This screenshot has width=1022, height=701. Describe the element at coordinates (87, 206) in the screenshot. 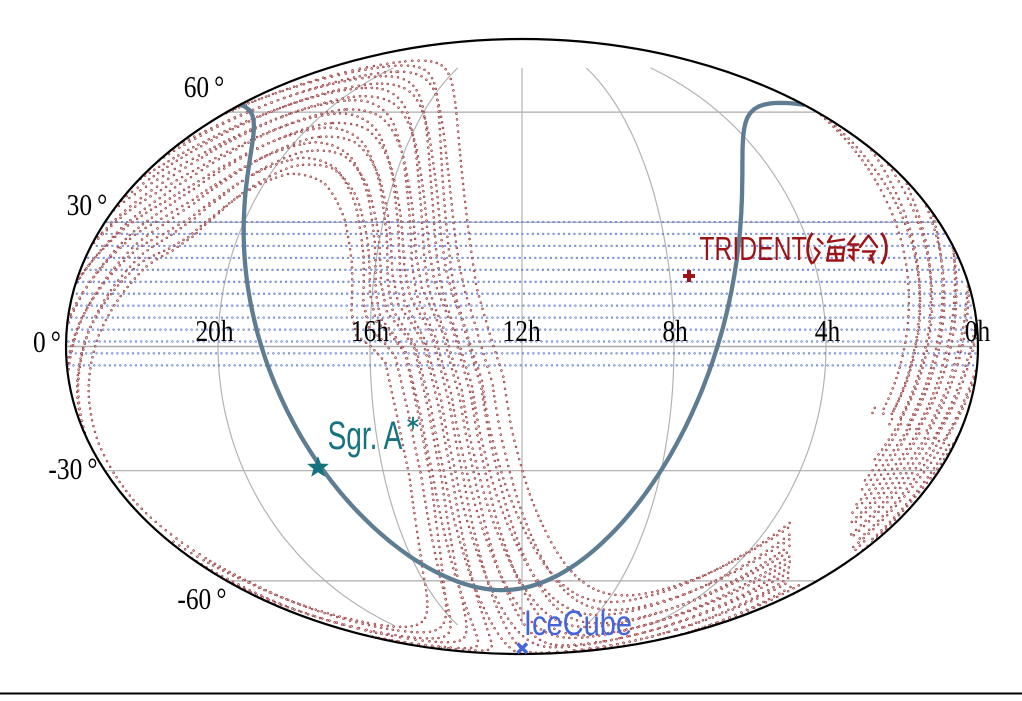

I see `svg-text: 30 °` at that location.